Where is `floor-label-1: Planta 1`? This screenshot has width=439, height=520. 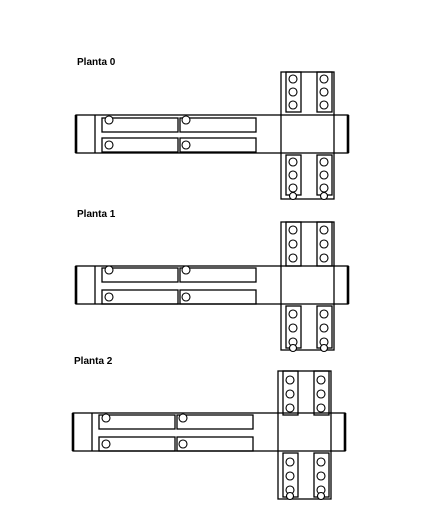 floor-label-1: Planta 1 is located at coordinates (96, 214).